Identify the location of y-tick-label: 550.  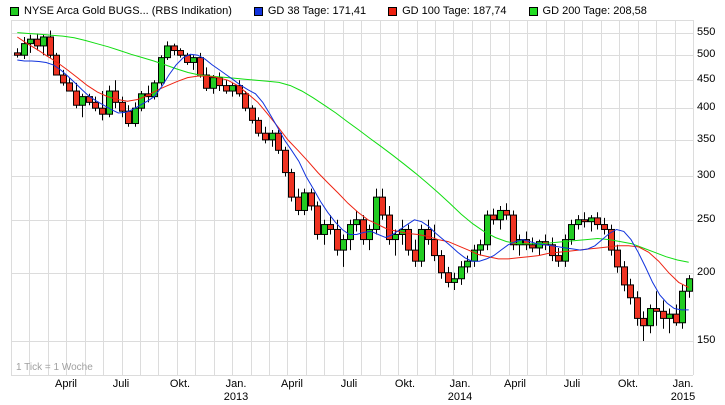
(706, 31).